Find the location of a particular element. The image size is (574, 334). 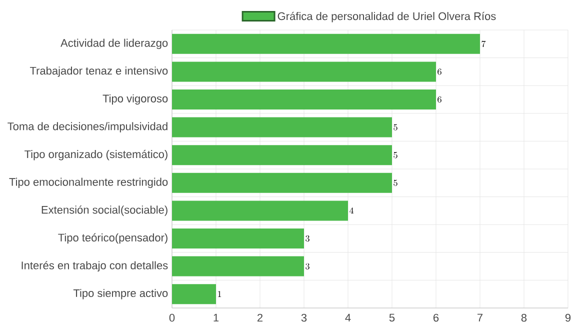

y-tick-label: Interés en trabajo con detalles is located at coordinates (95, 266).